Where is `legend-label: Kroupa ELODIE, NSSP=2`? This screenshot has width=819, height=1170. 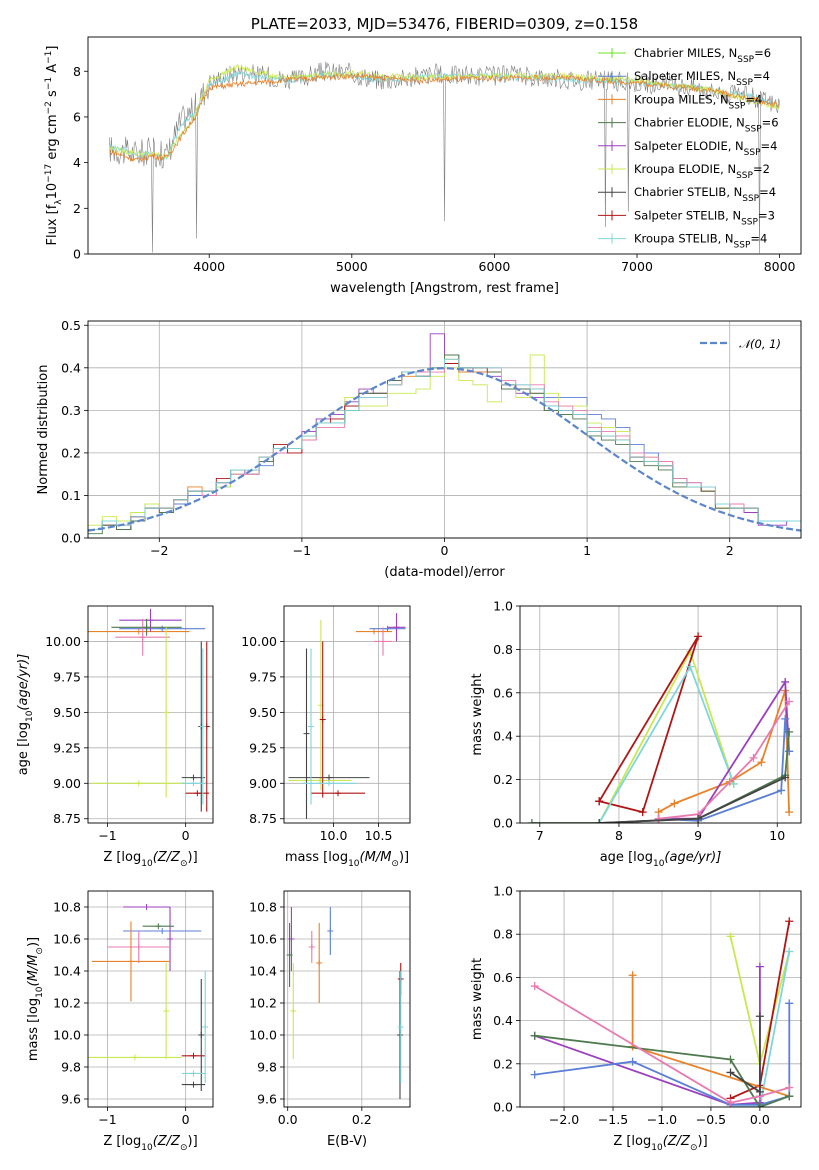 legend-label: Kroupa ELODIE, NSSP=2 is located at coordinates (702, 171).